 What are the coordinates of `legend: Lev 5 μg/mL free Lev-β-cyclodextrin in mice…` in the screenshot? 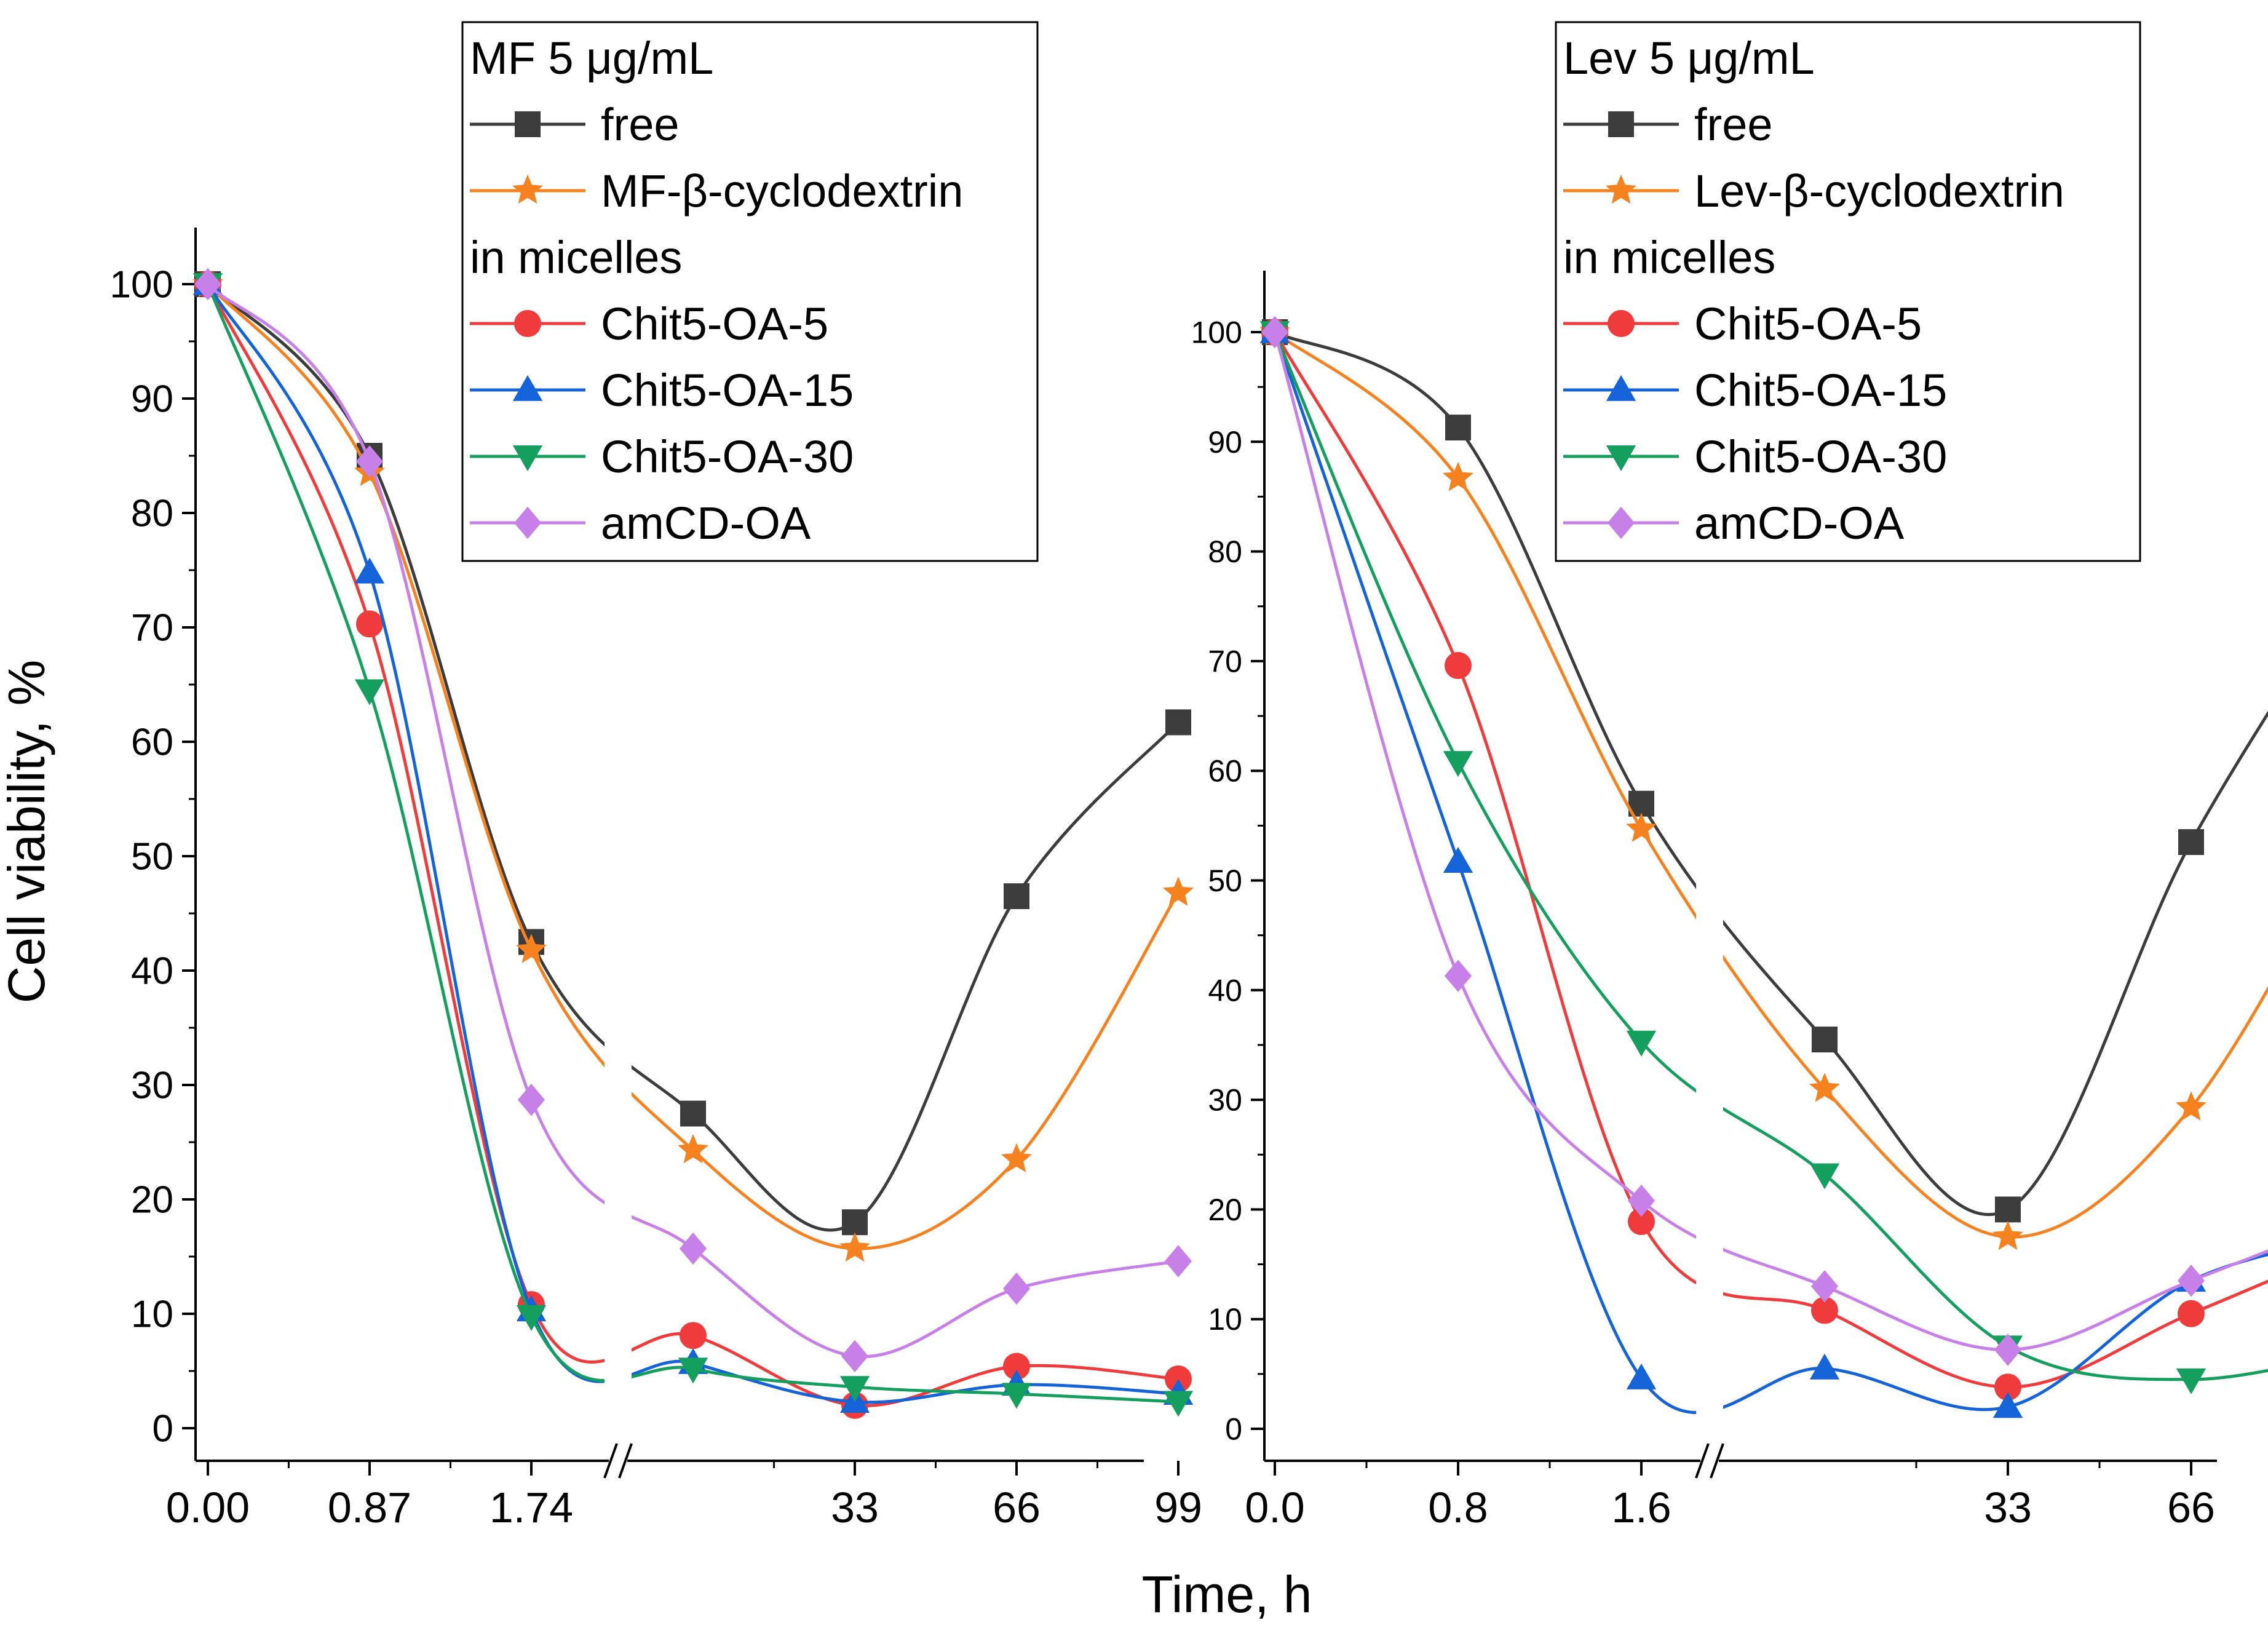 It's located at (1848, 292).